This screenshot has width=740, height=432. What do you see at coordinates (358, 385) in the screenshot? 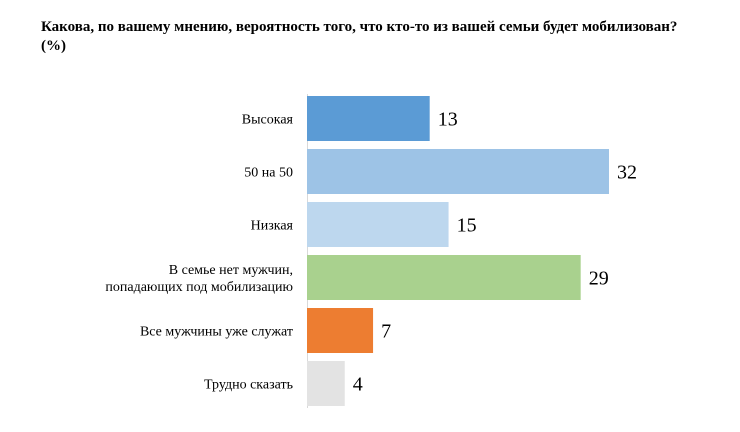
I see `bar-value-label: 4` at bounding box center [358, 385].